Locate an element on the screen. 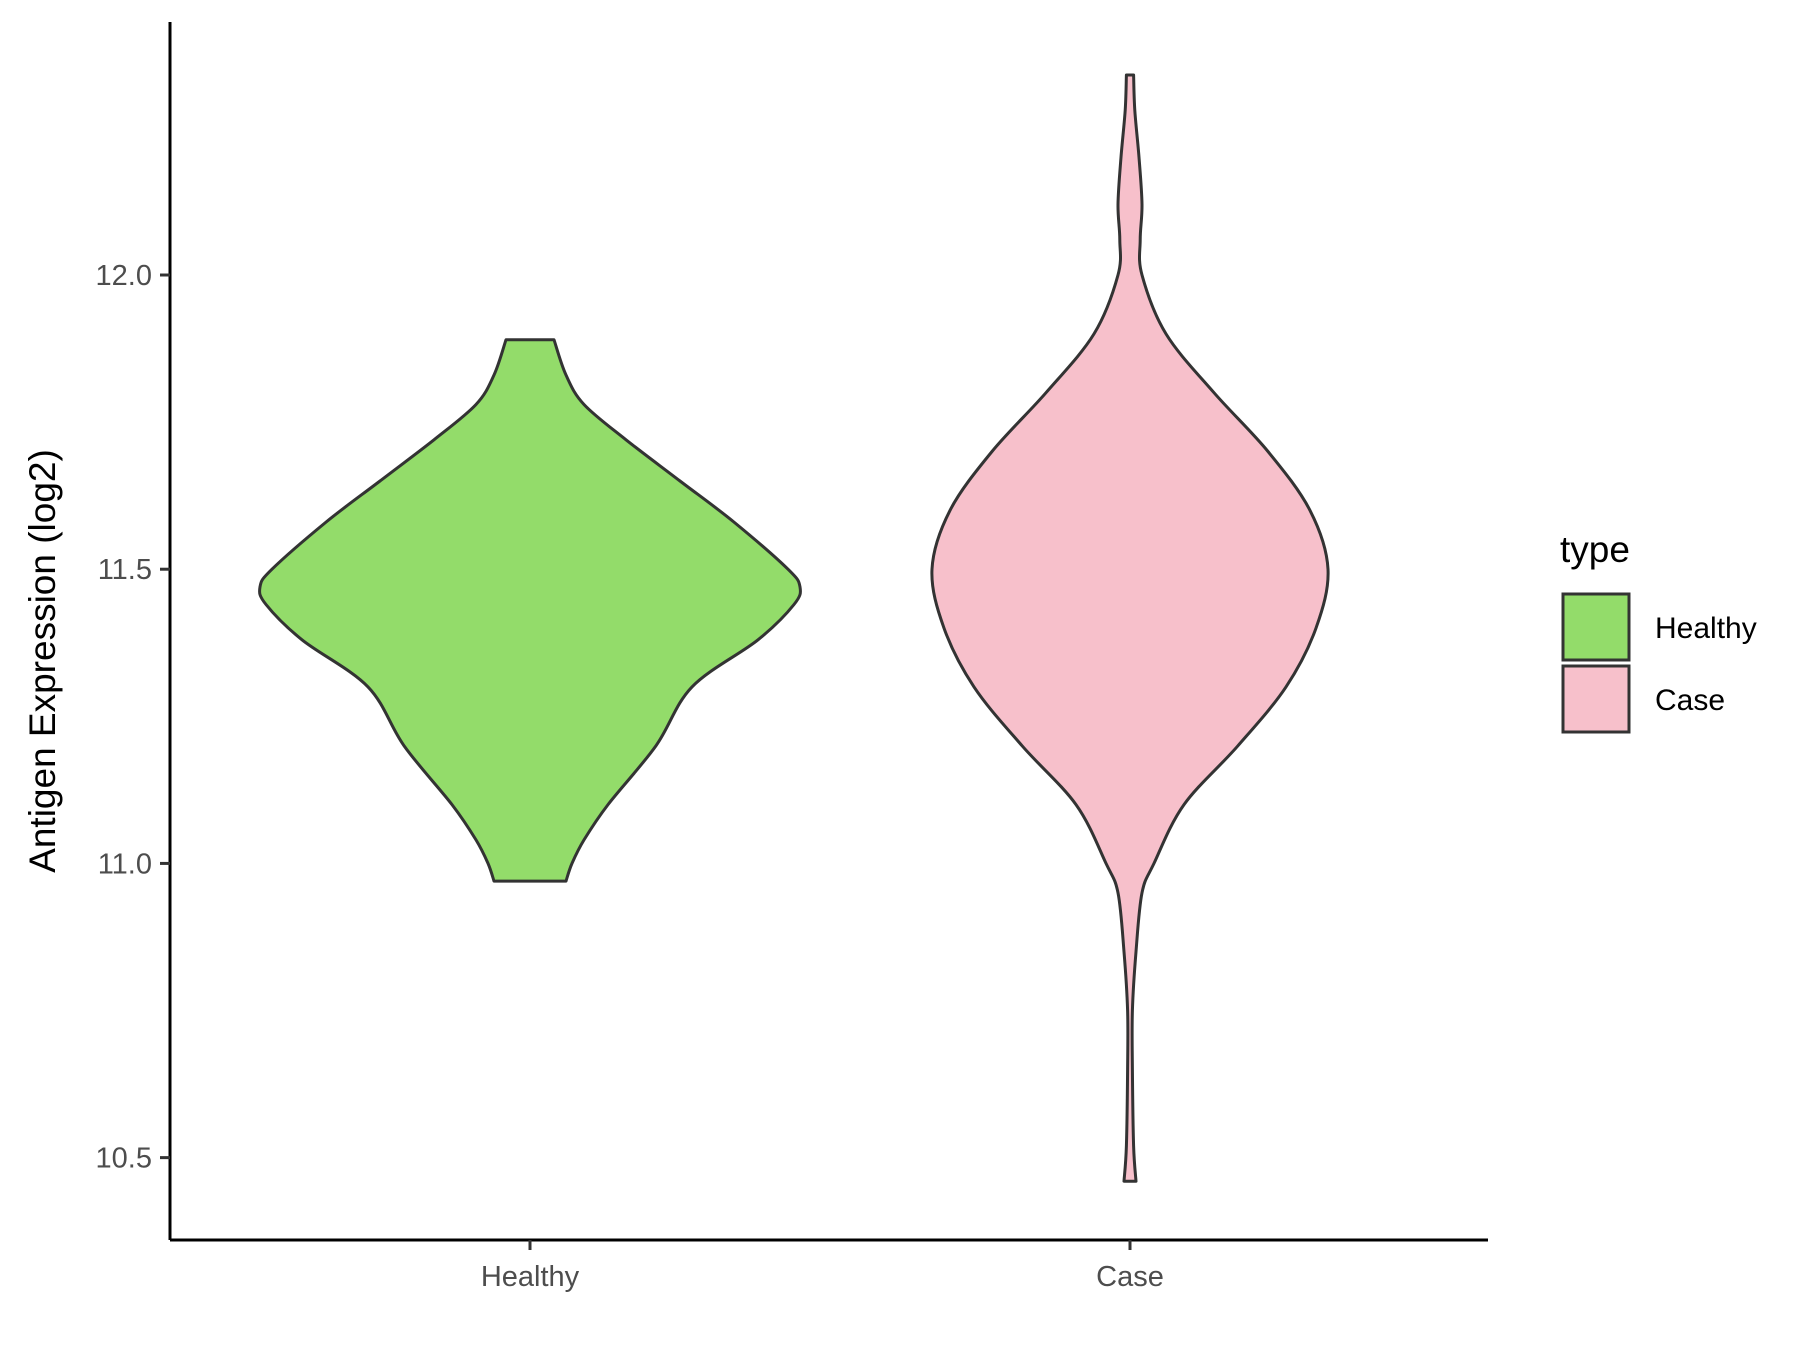  legend-swatch-case is located at coordinates (1596, 699).